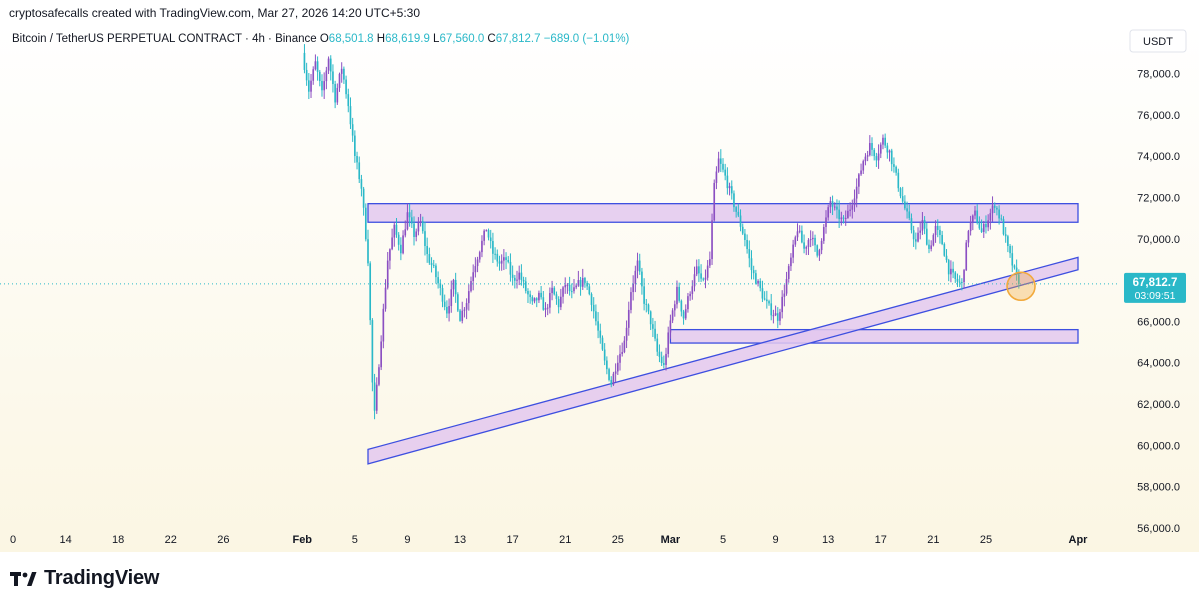 The image size is (1199, 608). I want to click on y-tick-label: 72,000.0, so click(1158, 198).